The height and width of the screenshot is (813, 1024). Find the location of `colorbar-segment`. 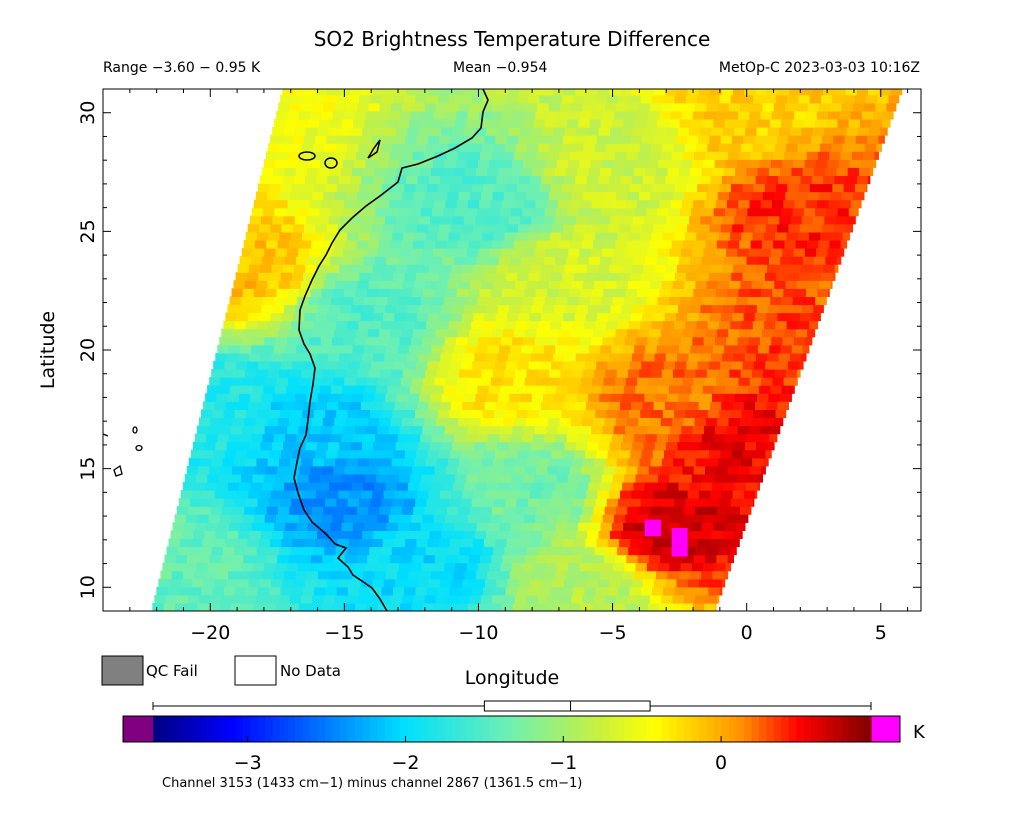

colorbar-segment is located at coordinates (755, 729).